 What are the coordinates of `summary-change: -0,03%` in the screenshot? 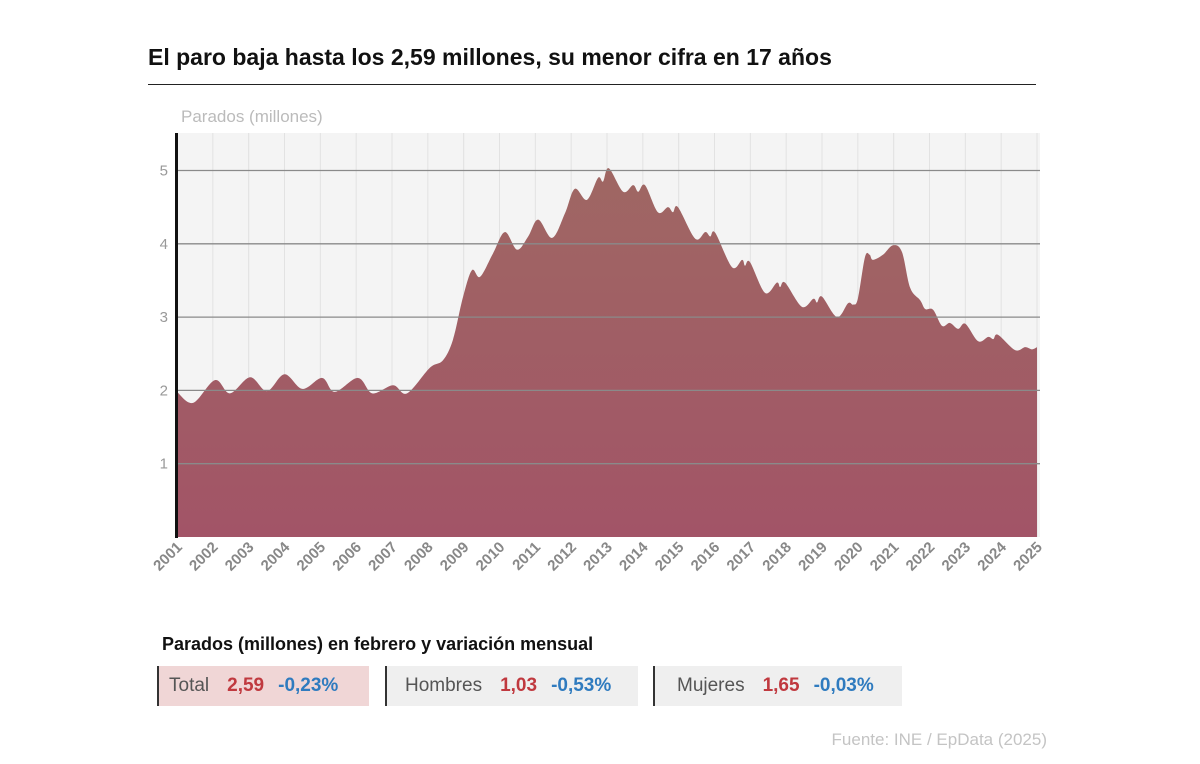 It's located at (843, 685).